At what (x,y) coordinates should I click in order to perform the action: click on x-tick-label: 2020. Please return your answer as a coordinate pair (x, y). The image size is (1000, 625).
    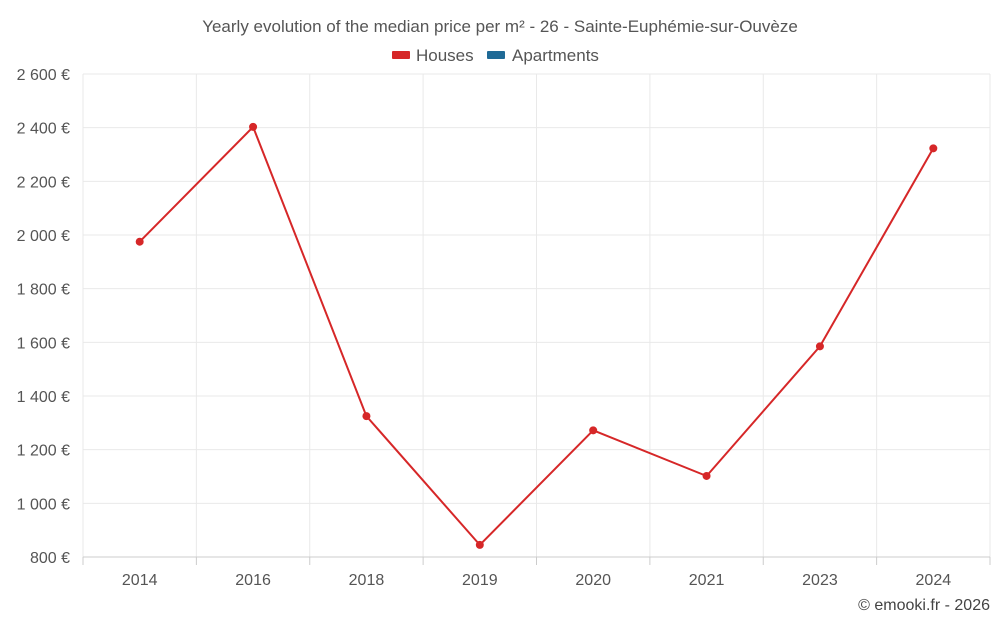
    Looking at the image, I should click on (593, 580).